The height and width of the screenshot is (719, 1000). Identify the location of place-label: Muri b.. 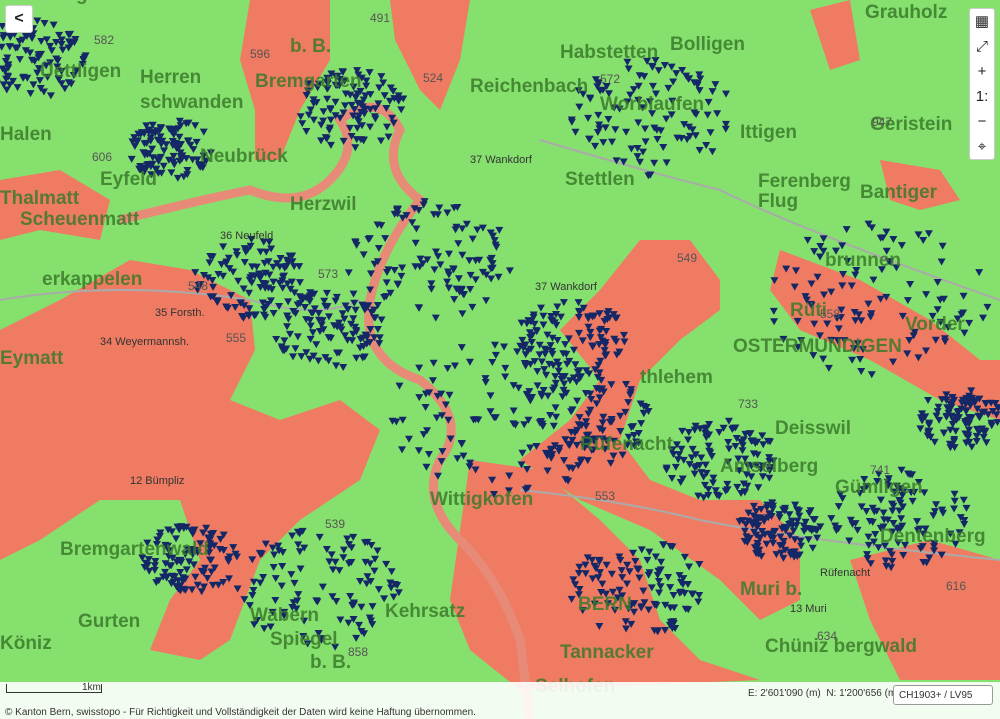
(771, 589).